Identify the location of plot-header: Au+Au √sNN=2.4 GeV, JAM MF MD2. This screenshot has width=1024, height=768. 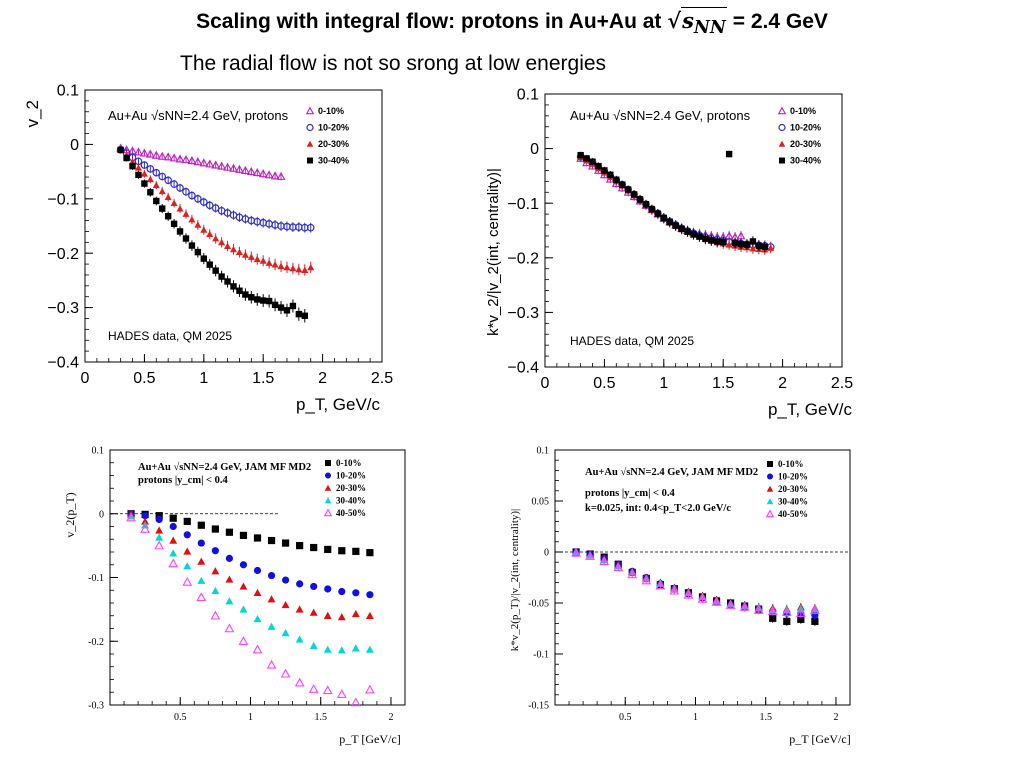
(224, 467).